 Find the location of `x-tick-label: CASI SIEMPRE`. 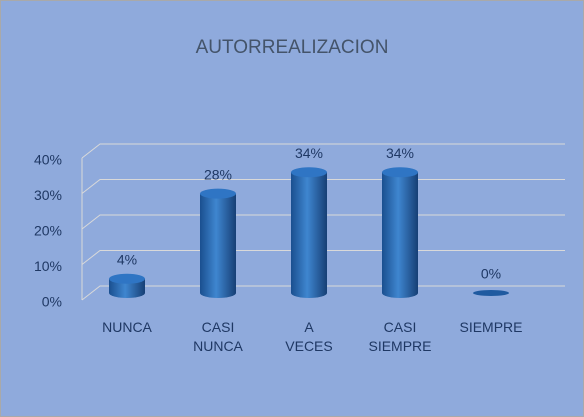

x-tick-label: CASI SIEMPRE is located at coordinates (400, 336).